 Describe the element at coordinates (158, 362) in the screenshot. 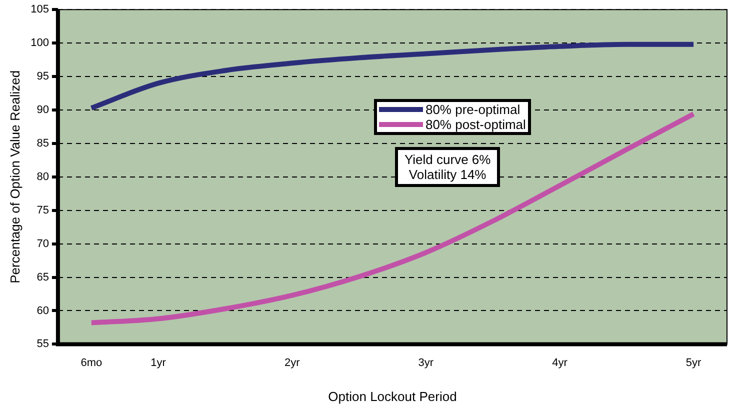

I see `x-tick-label: 1yr` at that location.